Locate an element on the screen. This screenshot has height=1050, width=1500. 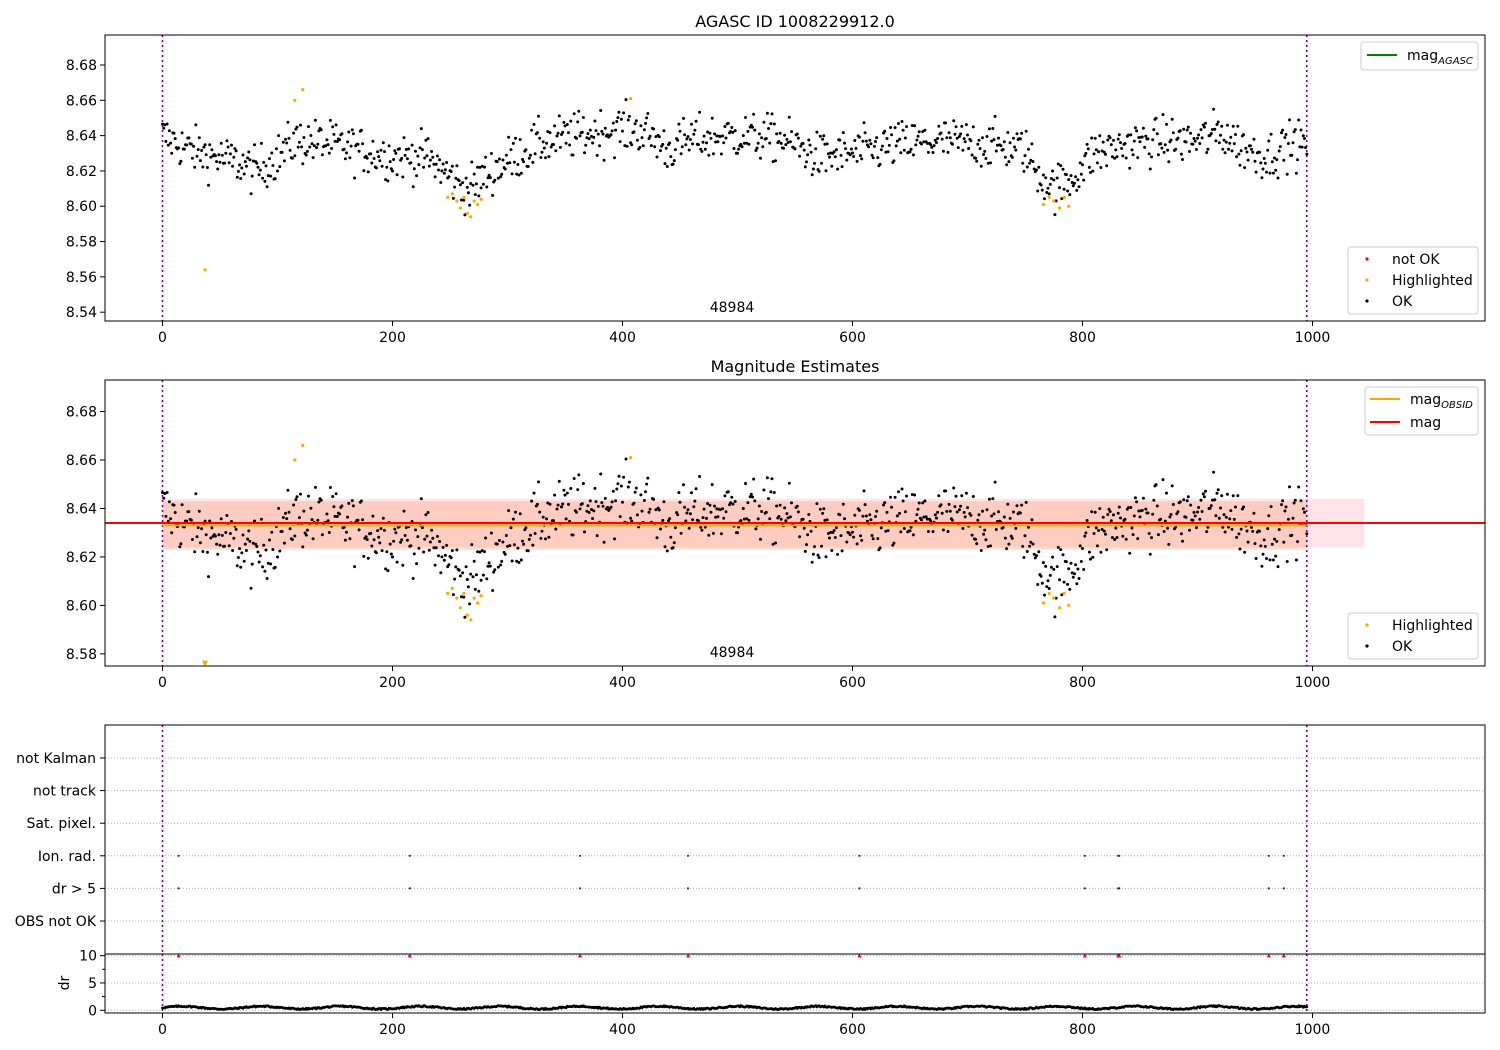
x-tick-label: 1000 is located at coordinates (1313, 683).